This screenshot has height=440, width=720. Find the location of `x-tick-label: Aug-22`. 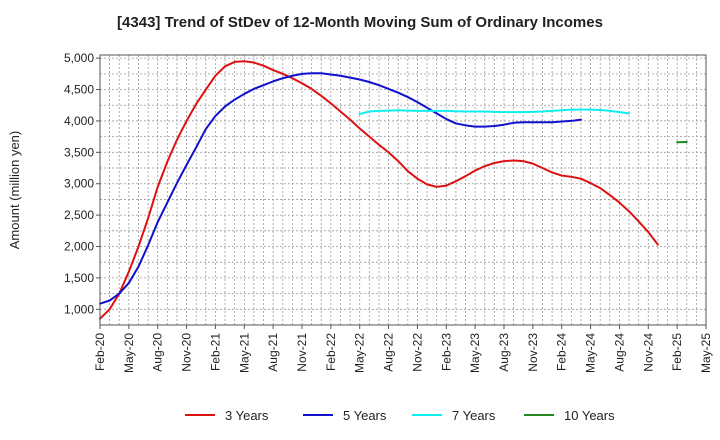

x-tick-label: Aug-22 is located at coordinates (389, 352).